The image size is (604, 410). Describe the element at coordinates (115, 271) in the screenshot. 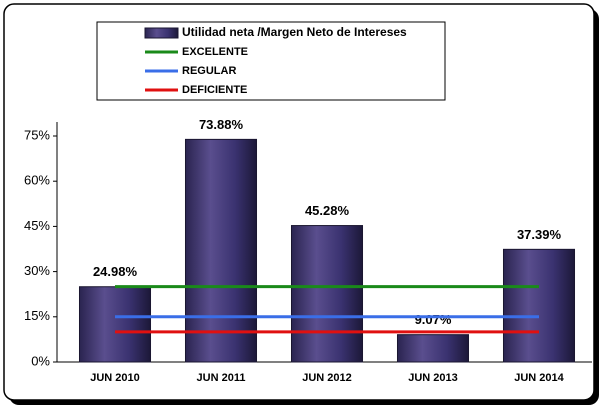

I see `value-label: 24.98%` at that location.